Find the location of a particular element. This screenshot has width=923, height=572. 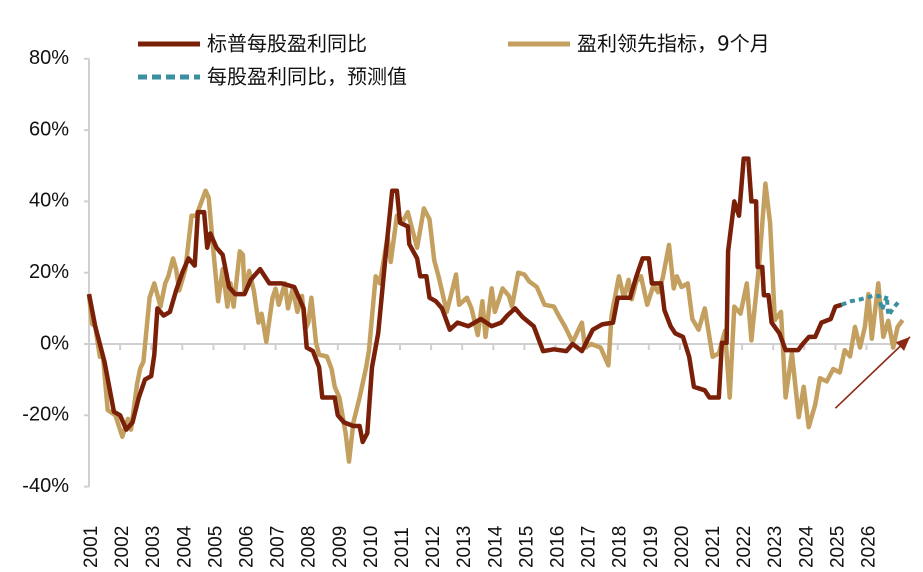

y-tick-label: 20% is located at coordinates (49, 272).